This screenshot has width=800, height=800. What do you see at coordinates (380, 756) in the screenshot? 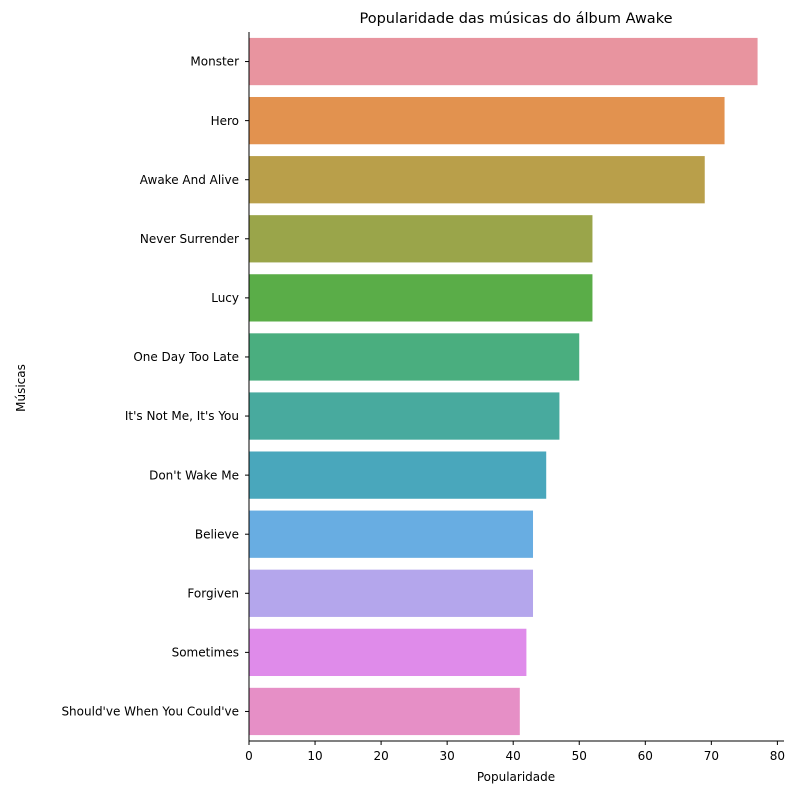
I see `x-tick-label: 20` at bounding box center [380, 756].